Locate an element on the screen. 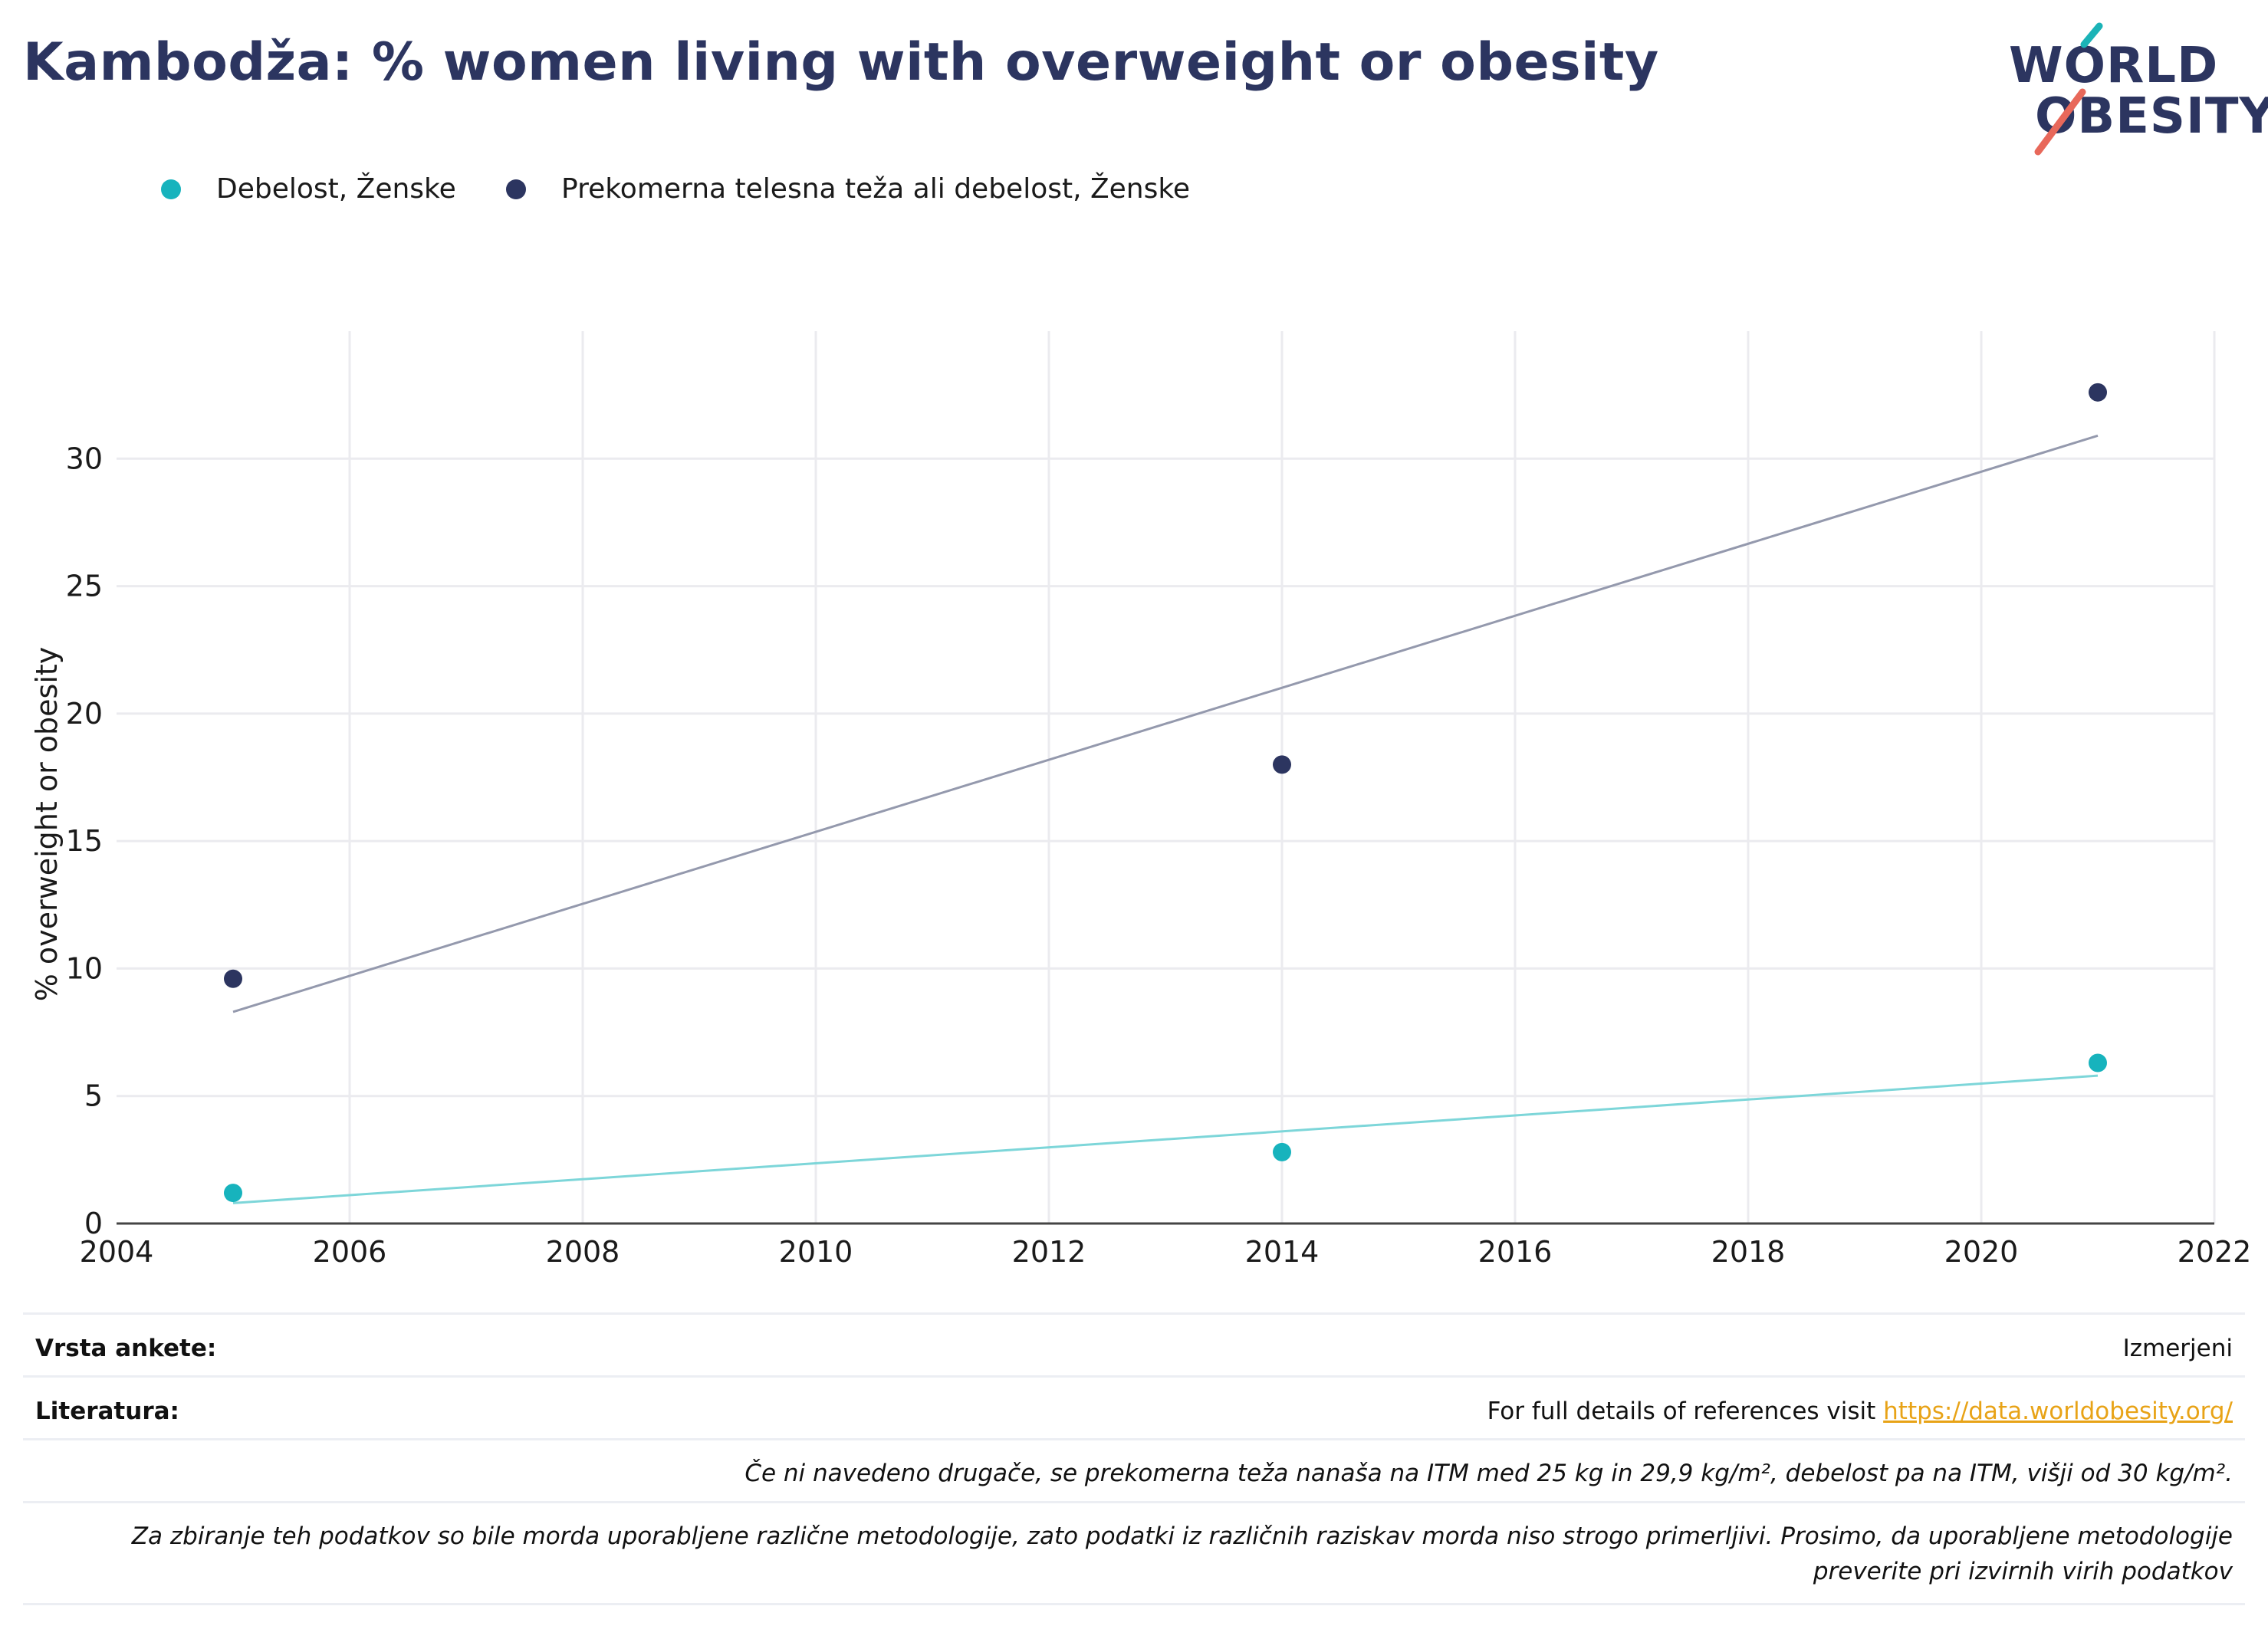  y-tick-label: 0 is located at coordinates (93, 1224).